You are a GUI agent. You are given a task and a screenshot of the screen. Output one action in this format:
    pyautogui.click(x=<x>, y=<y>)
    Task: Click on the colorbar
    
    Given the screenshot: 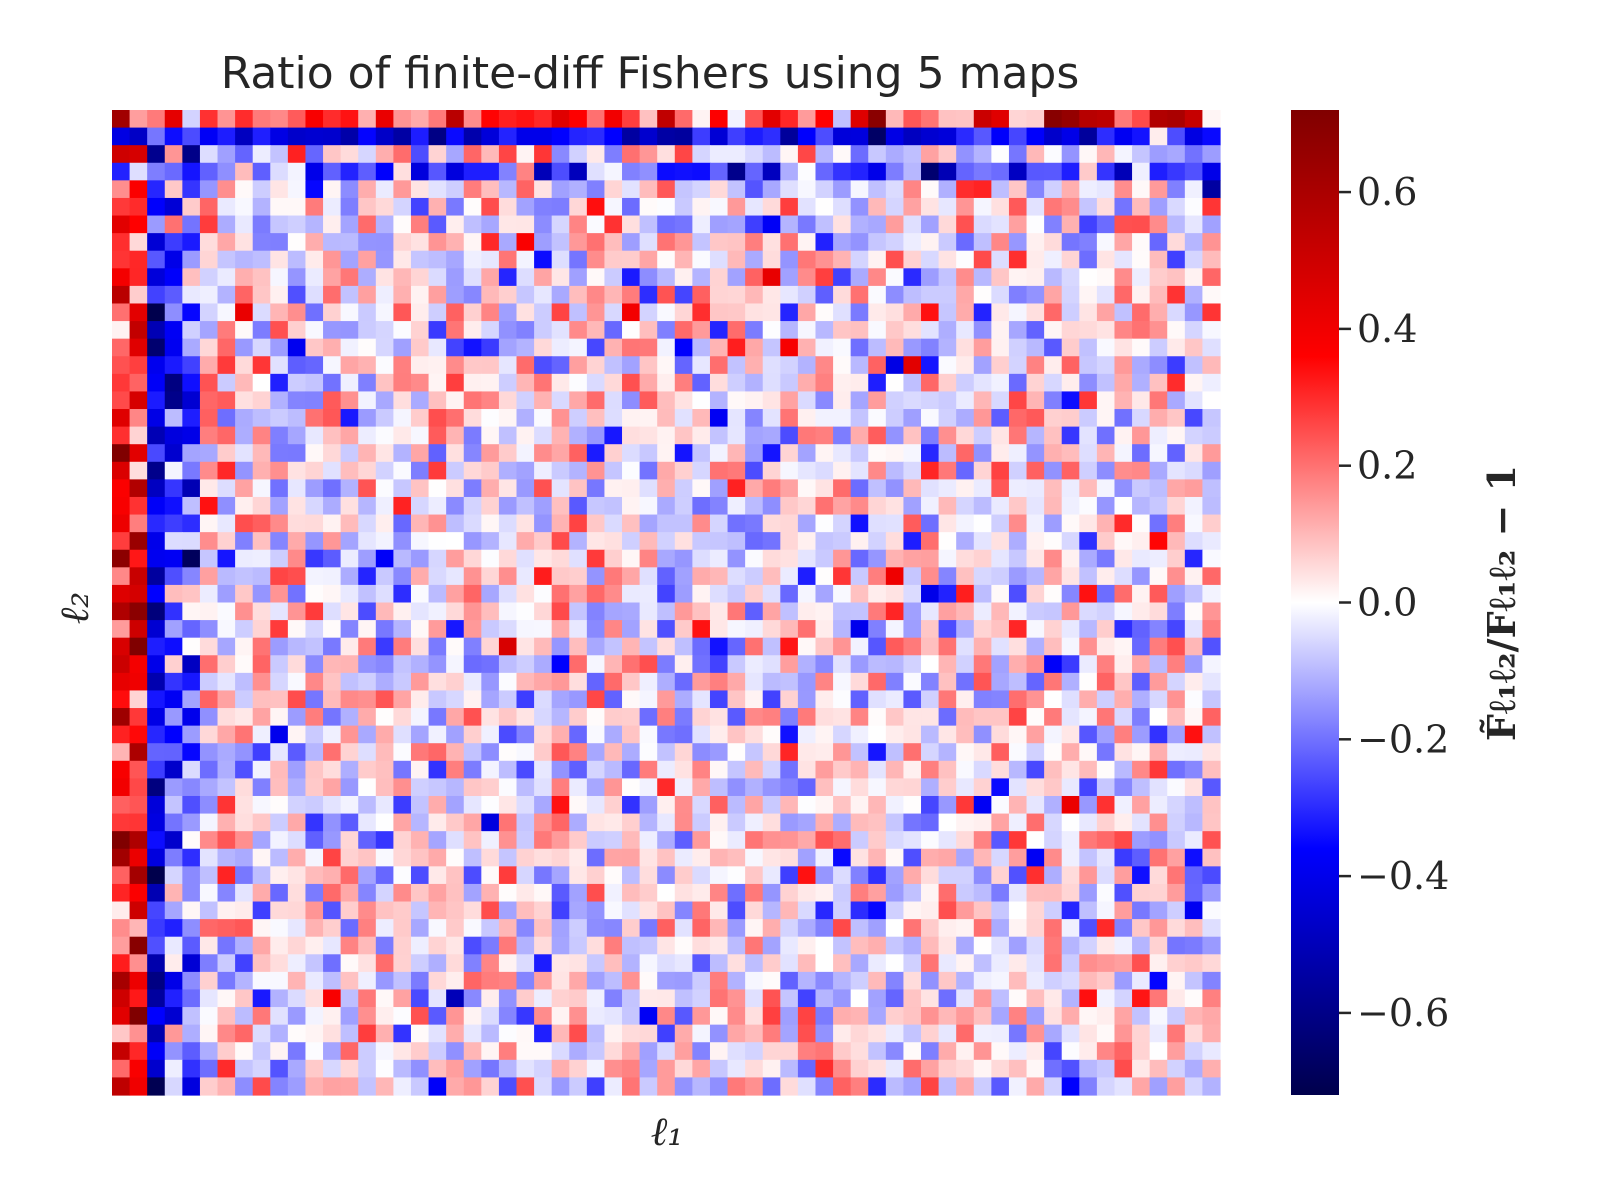 What is the action you would take?
    pyautogui.click(x=1315, y=602)
    